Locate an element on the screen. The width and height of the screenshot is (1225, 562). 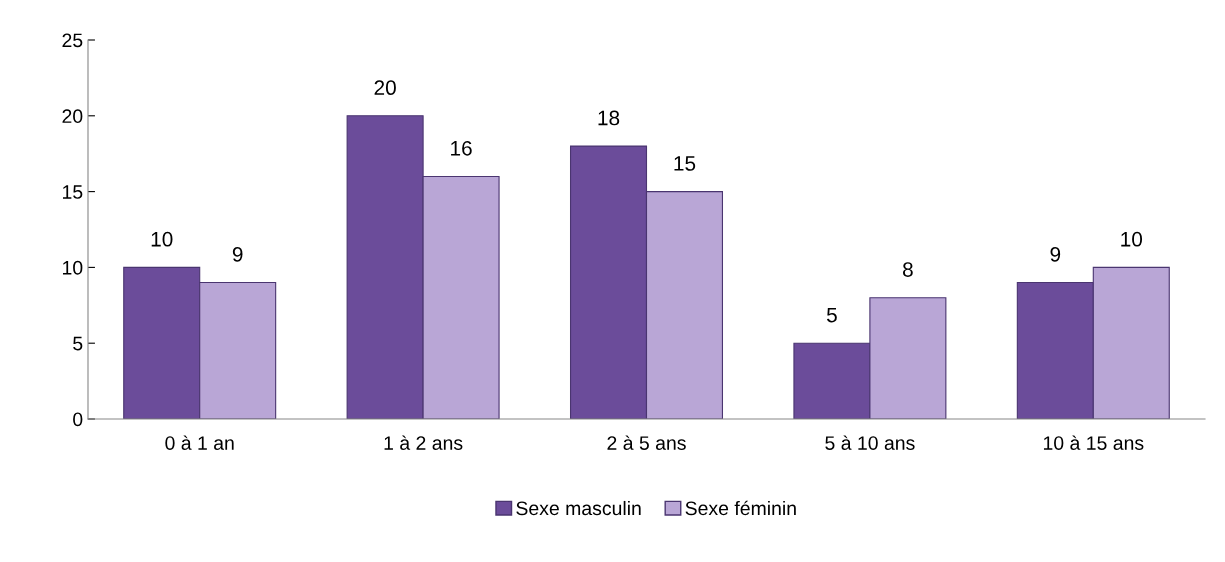
legend-label: Sexe féminin is located at coordinates (740, 508).